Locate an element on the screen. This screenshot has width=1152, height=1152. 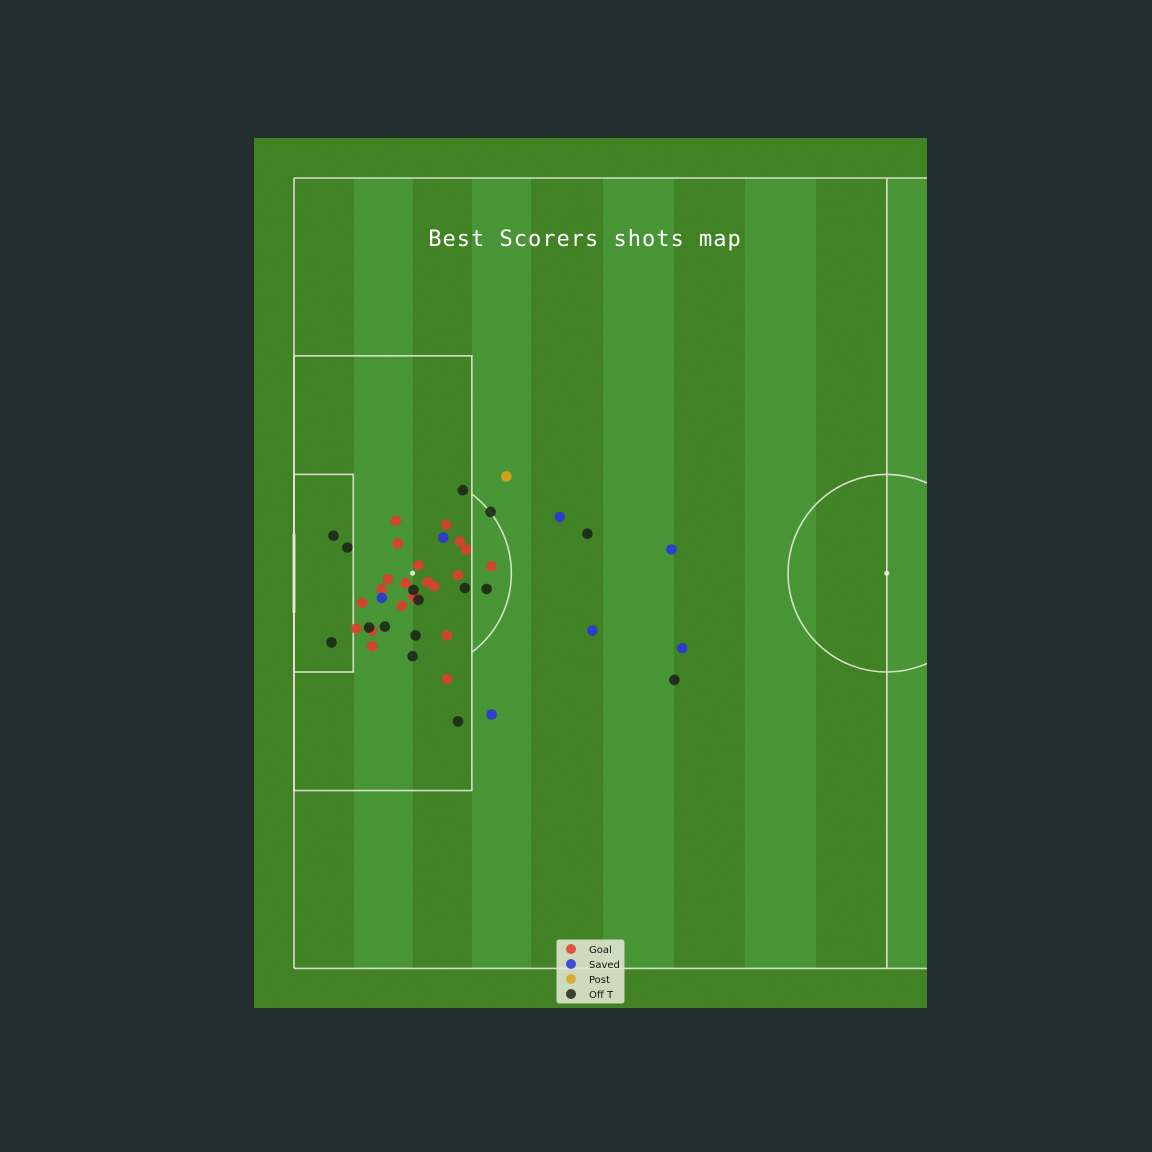
legend-label-off_target: Off T is located at coordinates (601, 995).